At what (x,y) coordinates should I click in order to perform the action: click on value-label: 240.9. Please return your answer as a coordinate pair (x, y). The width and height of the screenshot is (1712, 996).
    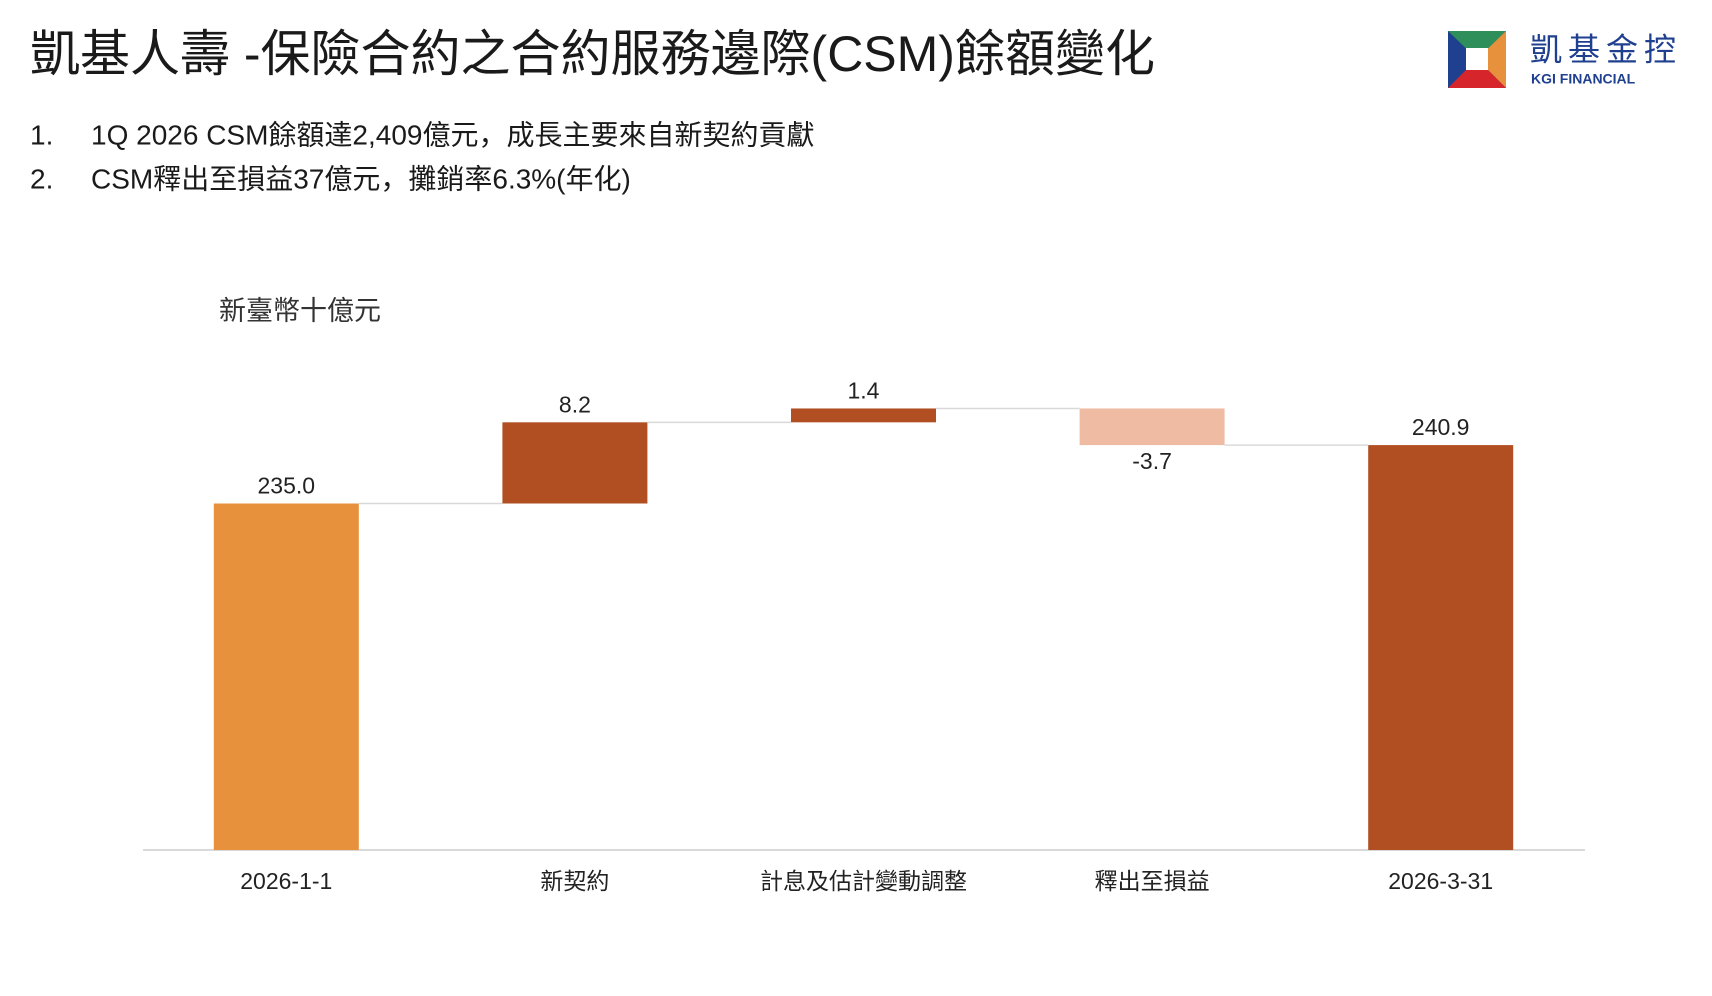
    Looking at the image, I should click on (1441, 427).